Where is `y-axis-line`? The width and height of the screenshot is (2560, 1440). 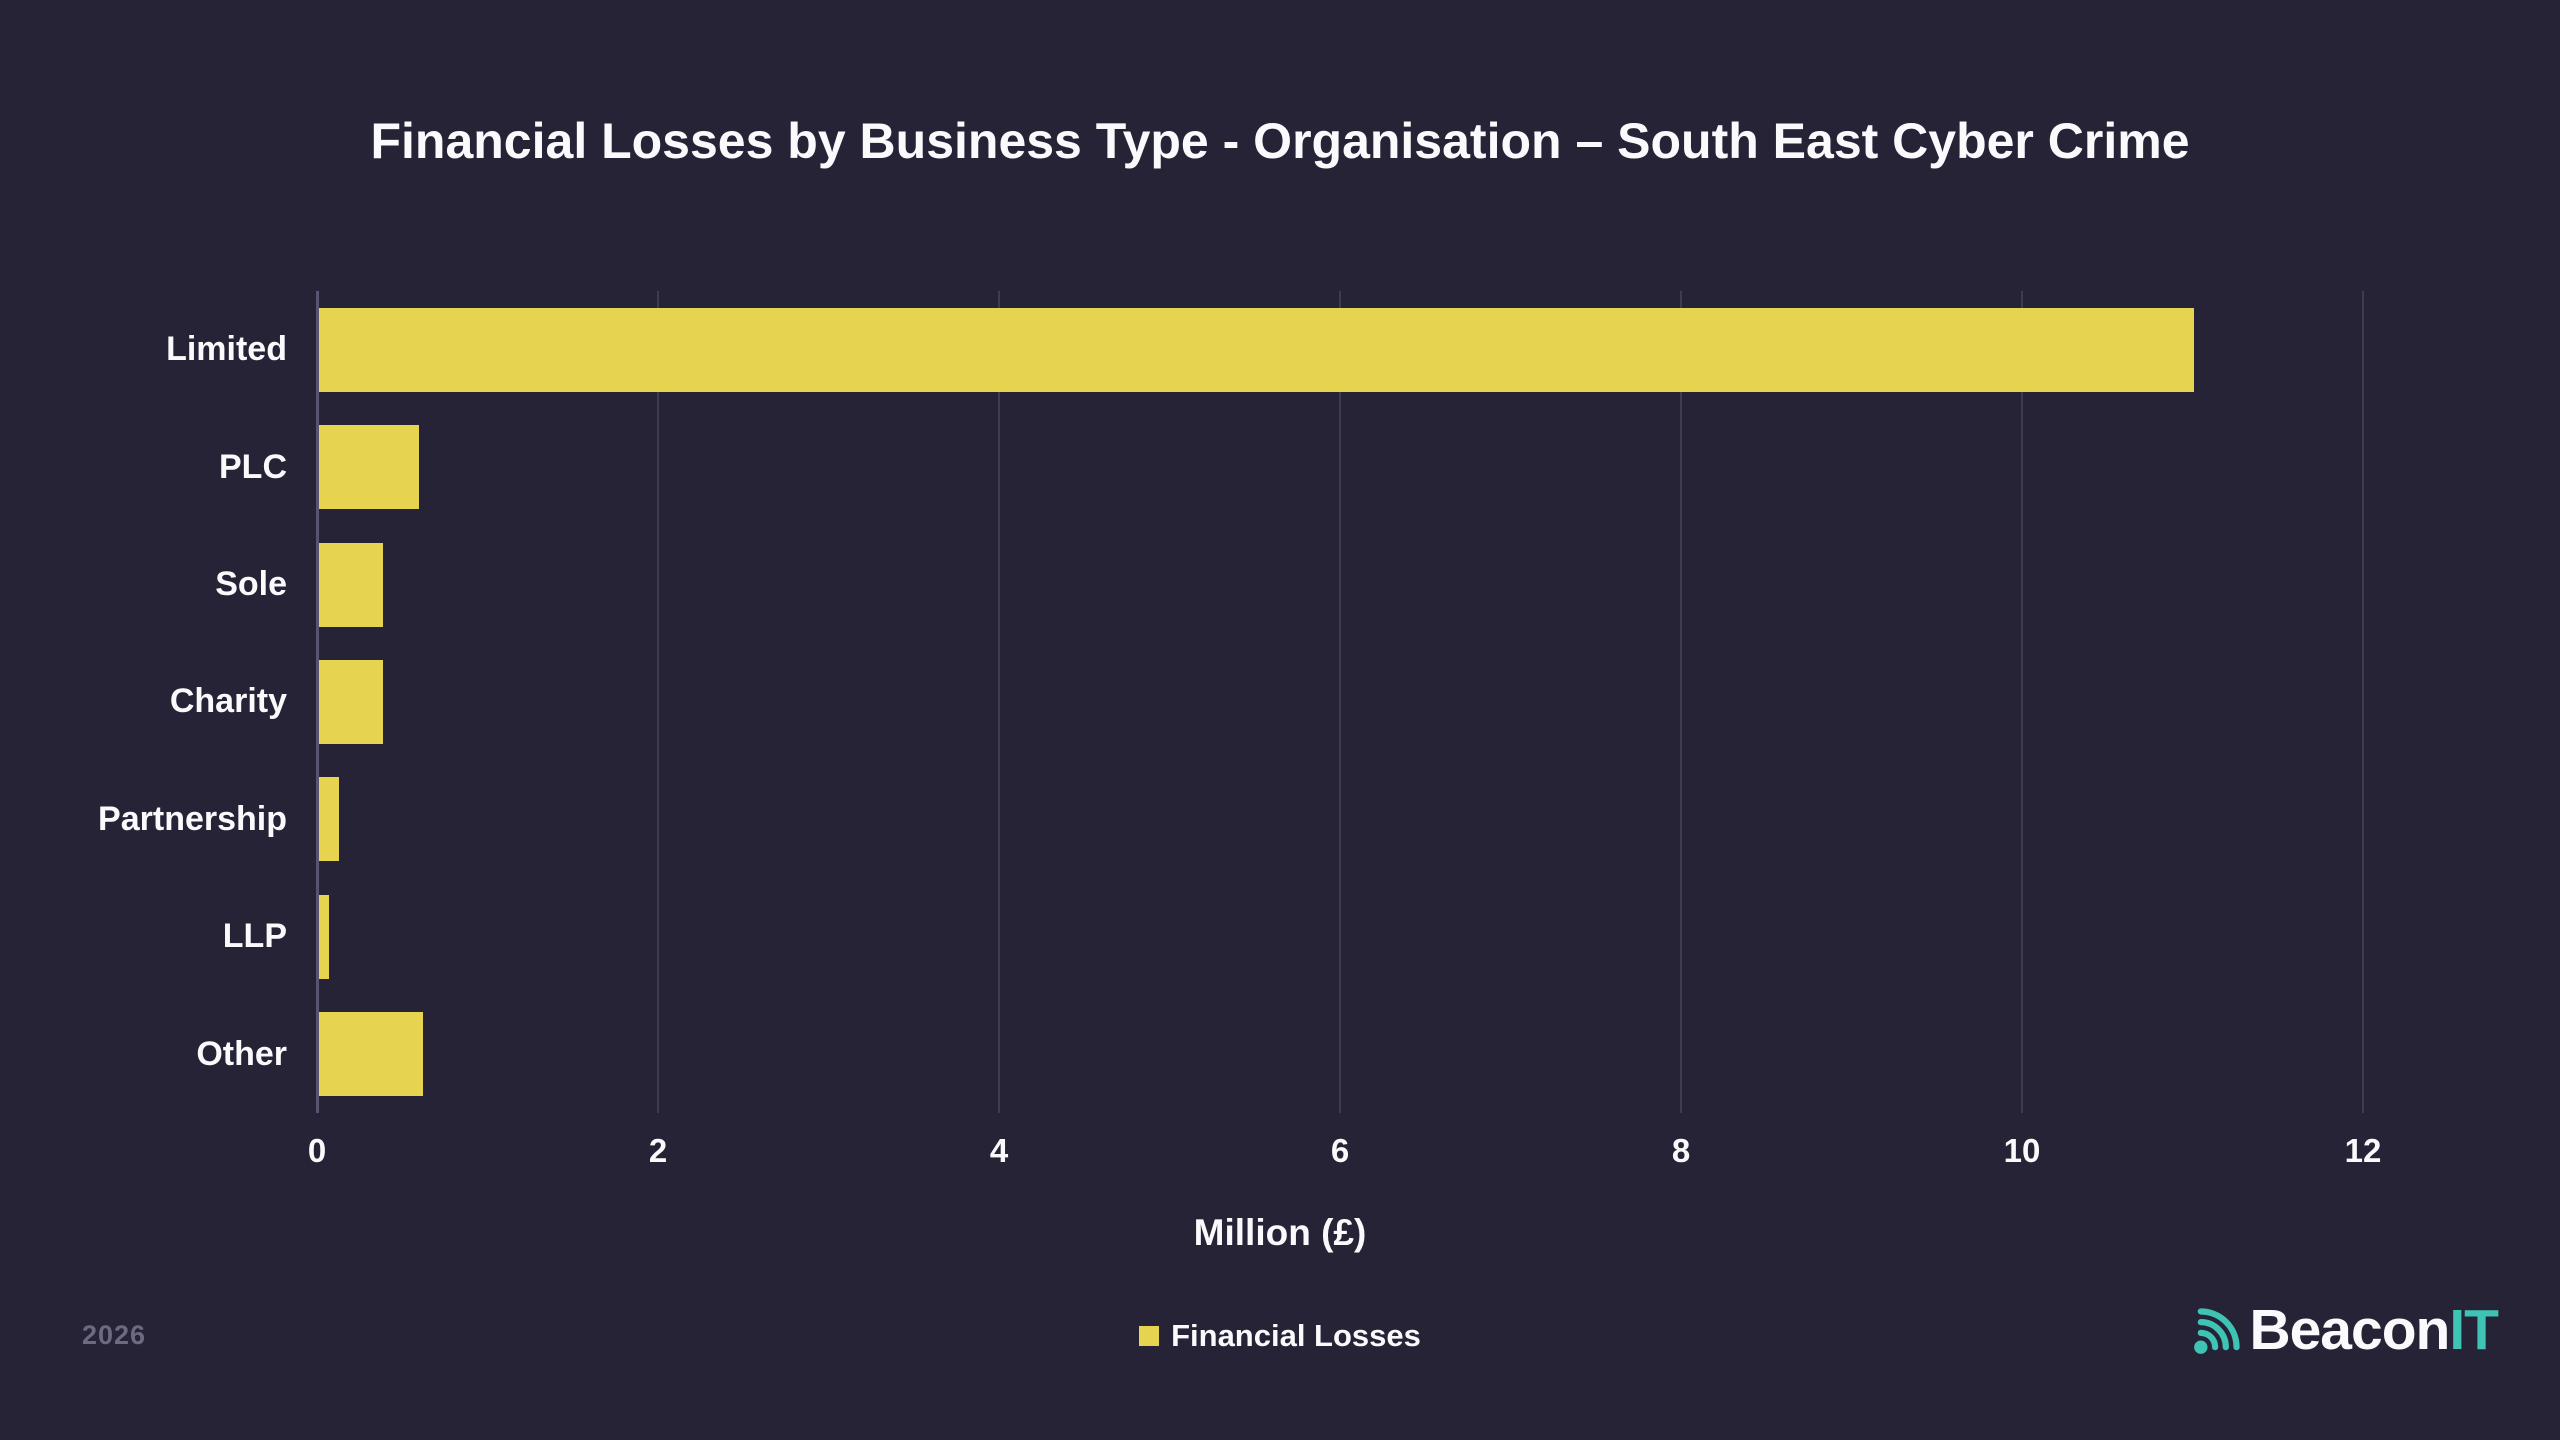
y-axis-line is located at coordinates (317, 702).